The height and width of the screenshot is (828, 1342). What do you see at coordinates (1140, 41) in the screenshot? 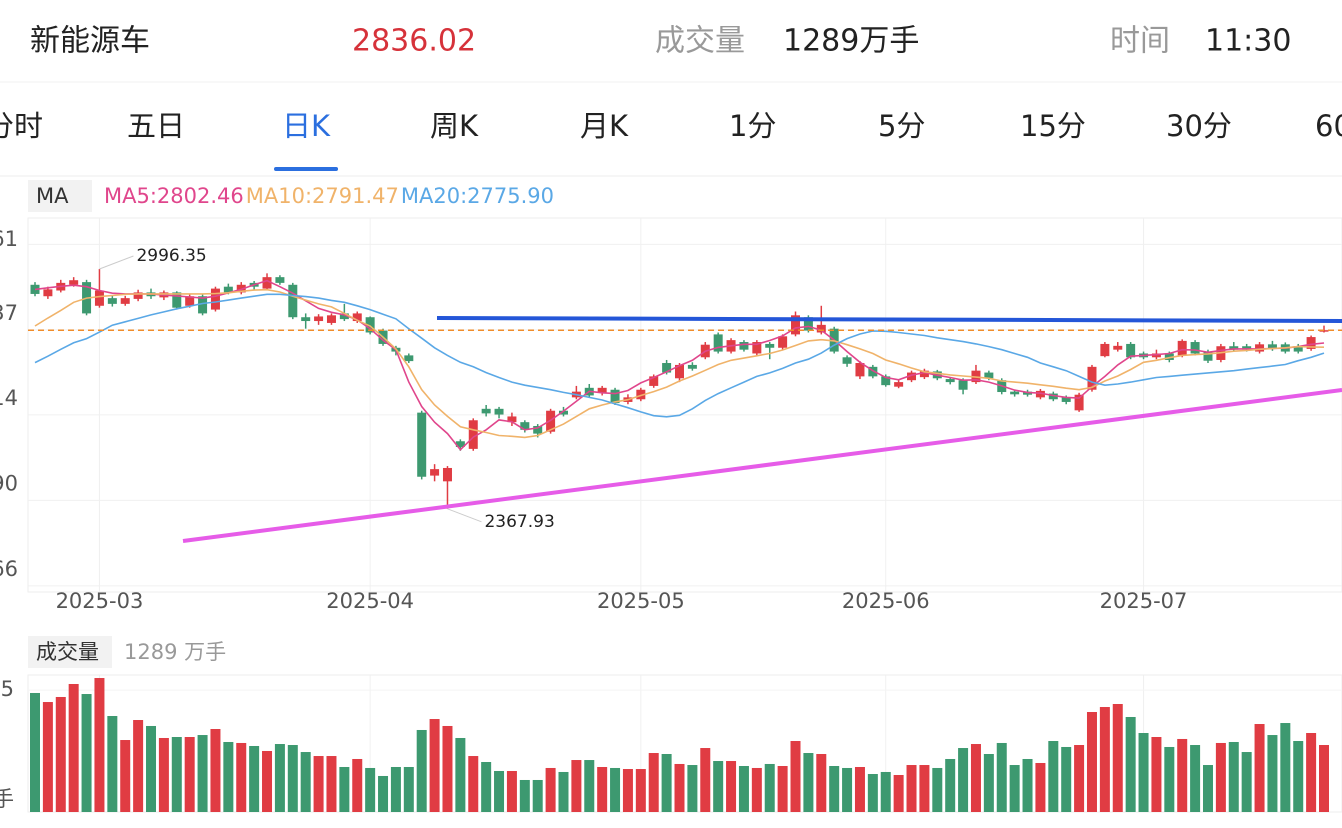
I see `time-caption: 时间` at bounding box center [1140, 41].